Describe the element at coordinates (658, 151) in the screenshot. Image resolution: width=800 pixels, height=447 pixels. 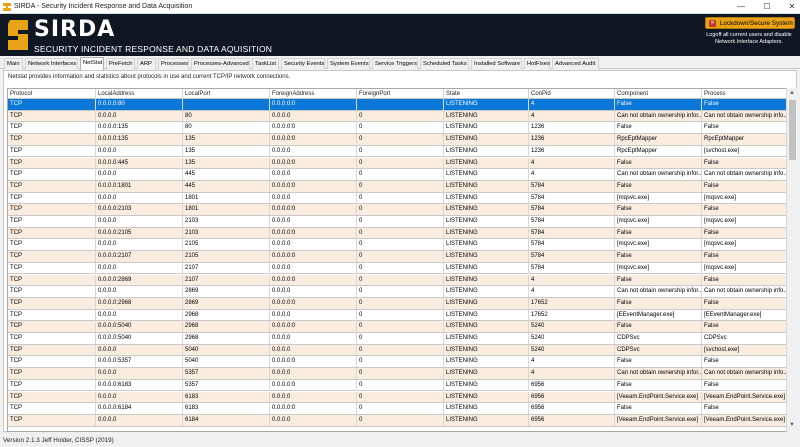
I see `cell-component: RpcEptMapper` at that location.